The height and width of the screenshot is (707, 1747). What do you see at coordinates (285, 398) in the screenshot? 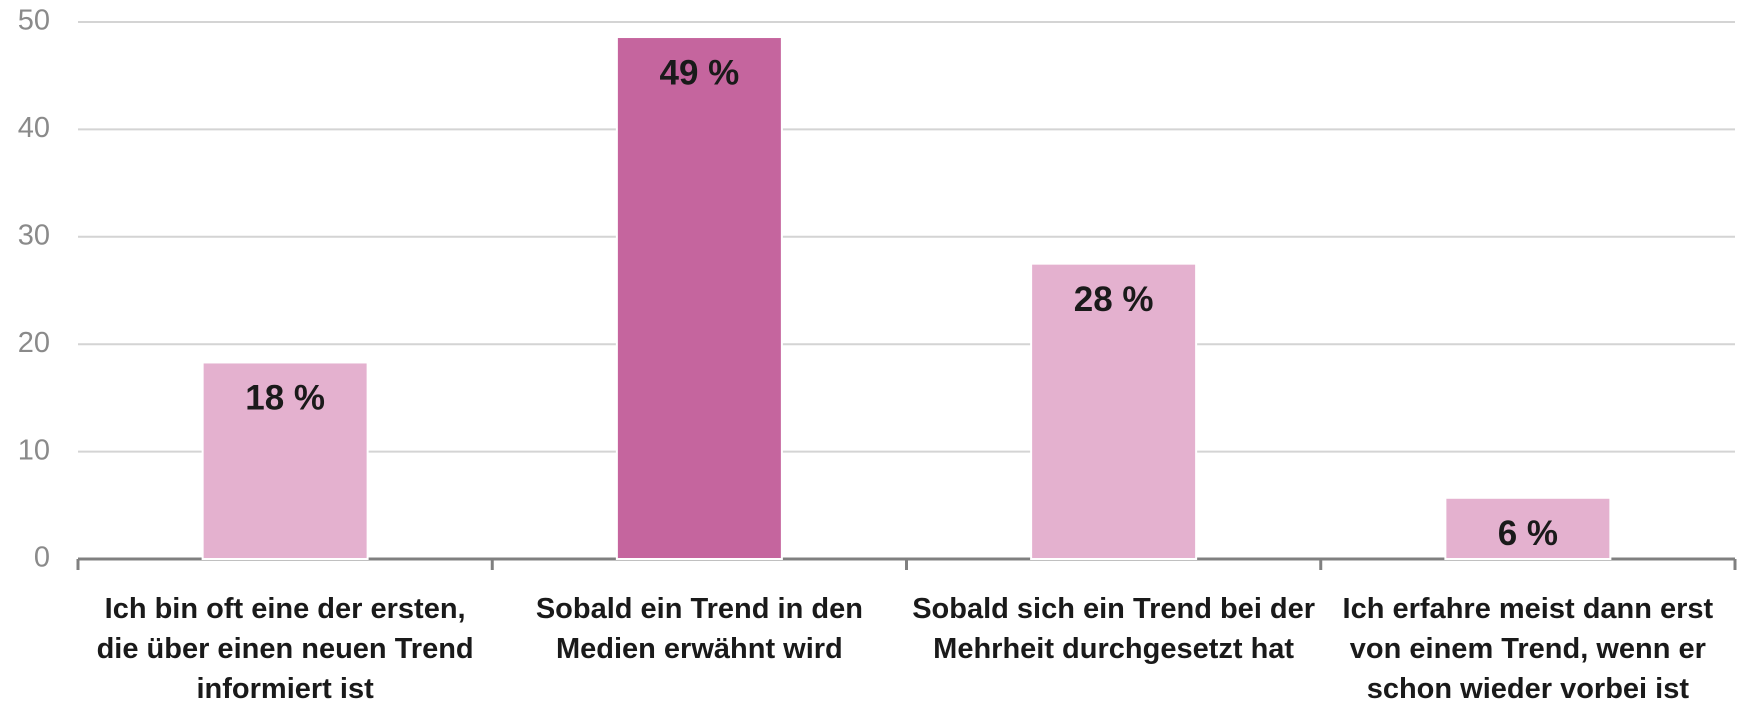
I see `value-label: 18 %` at bounding box center [285, 398].